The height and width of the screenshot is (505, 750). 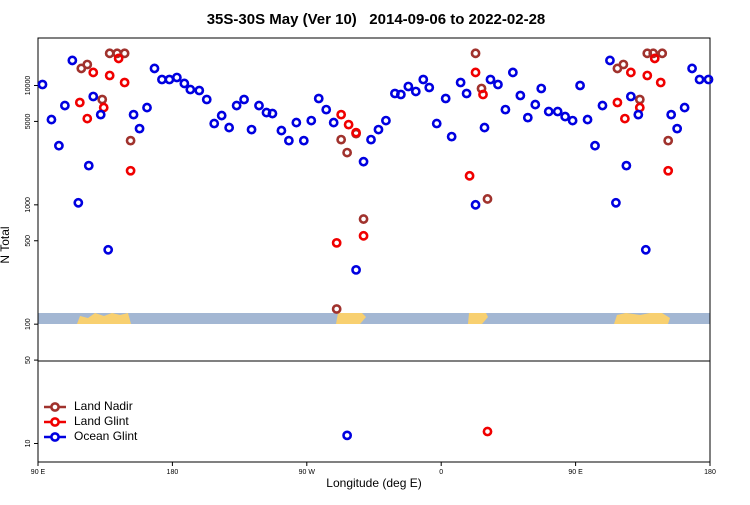 I want to click on x-tick-label: 0, so click(x=441, y=472).